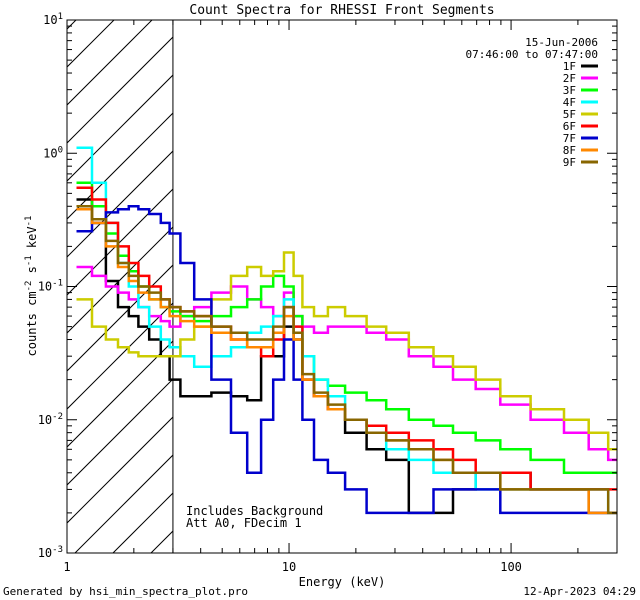 This screenshot has height=600, width=640. Describe the element at coordinates (53, 19) in the screenshot. I see `y-tick-label: 101` at that location.